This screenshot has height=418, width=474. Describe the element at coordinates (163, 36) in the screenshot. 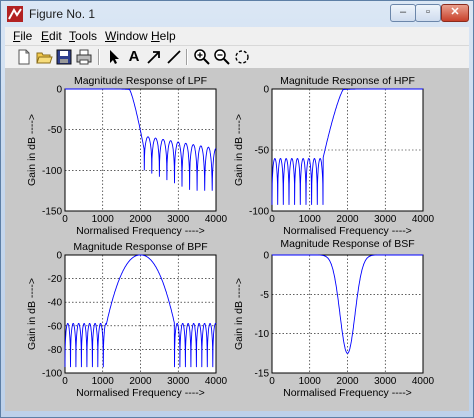

I see `menu-help: Help` at that location.